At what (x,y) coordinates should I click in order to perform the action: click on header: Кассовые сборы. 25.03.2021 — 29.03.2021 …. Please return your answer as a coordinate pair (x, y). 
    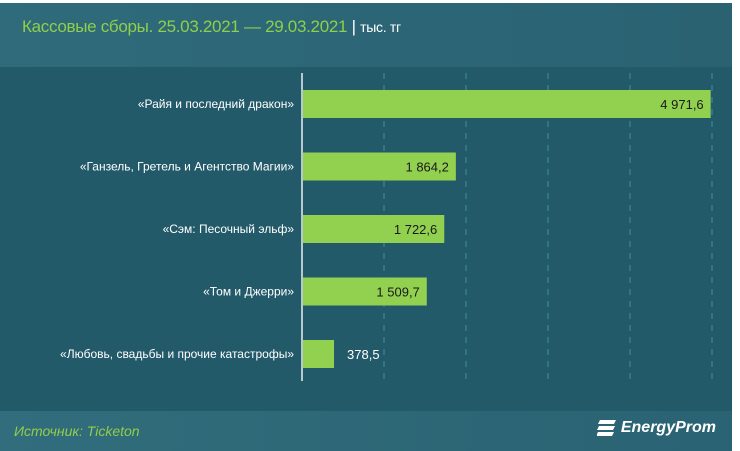
    Looking at the image, I should click on (366, 35).